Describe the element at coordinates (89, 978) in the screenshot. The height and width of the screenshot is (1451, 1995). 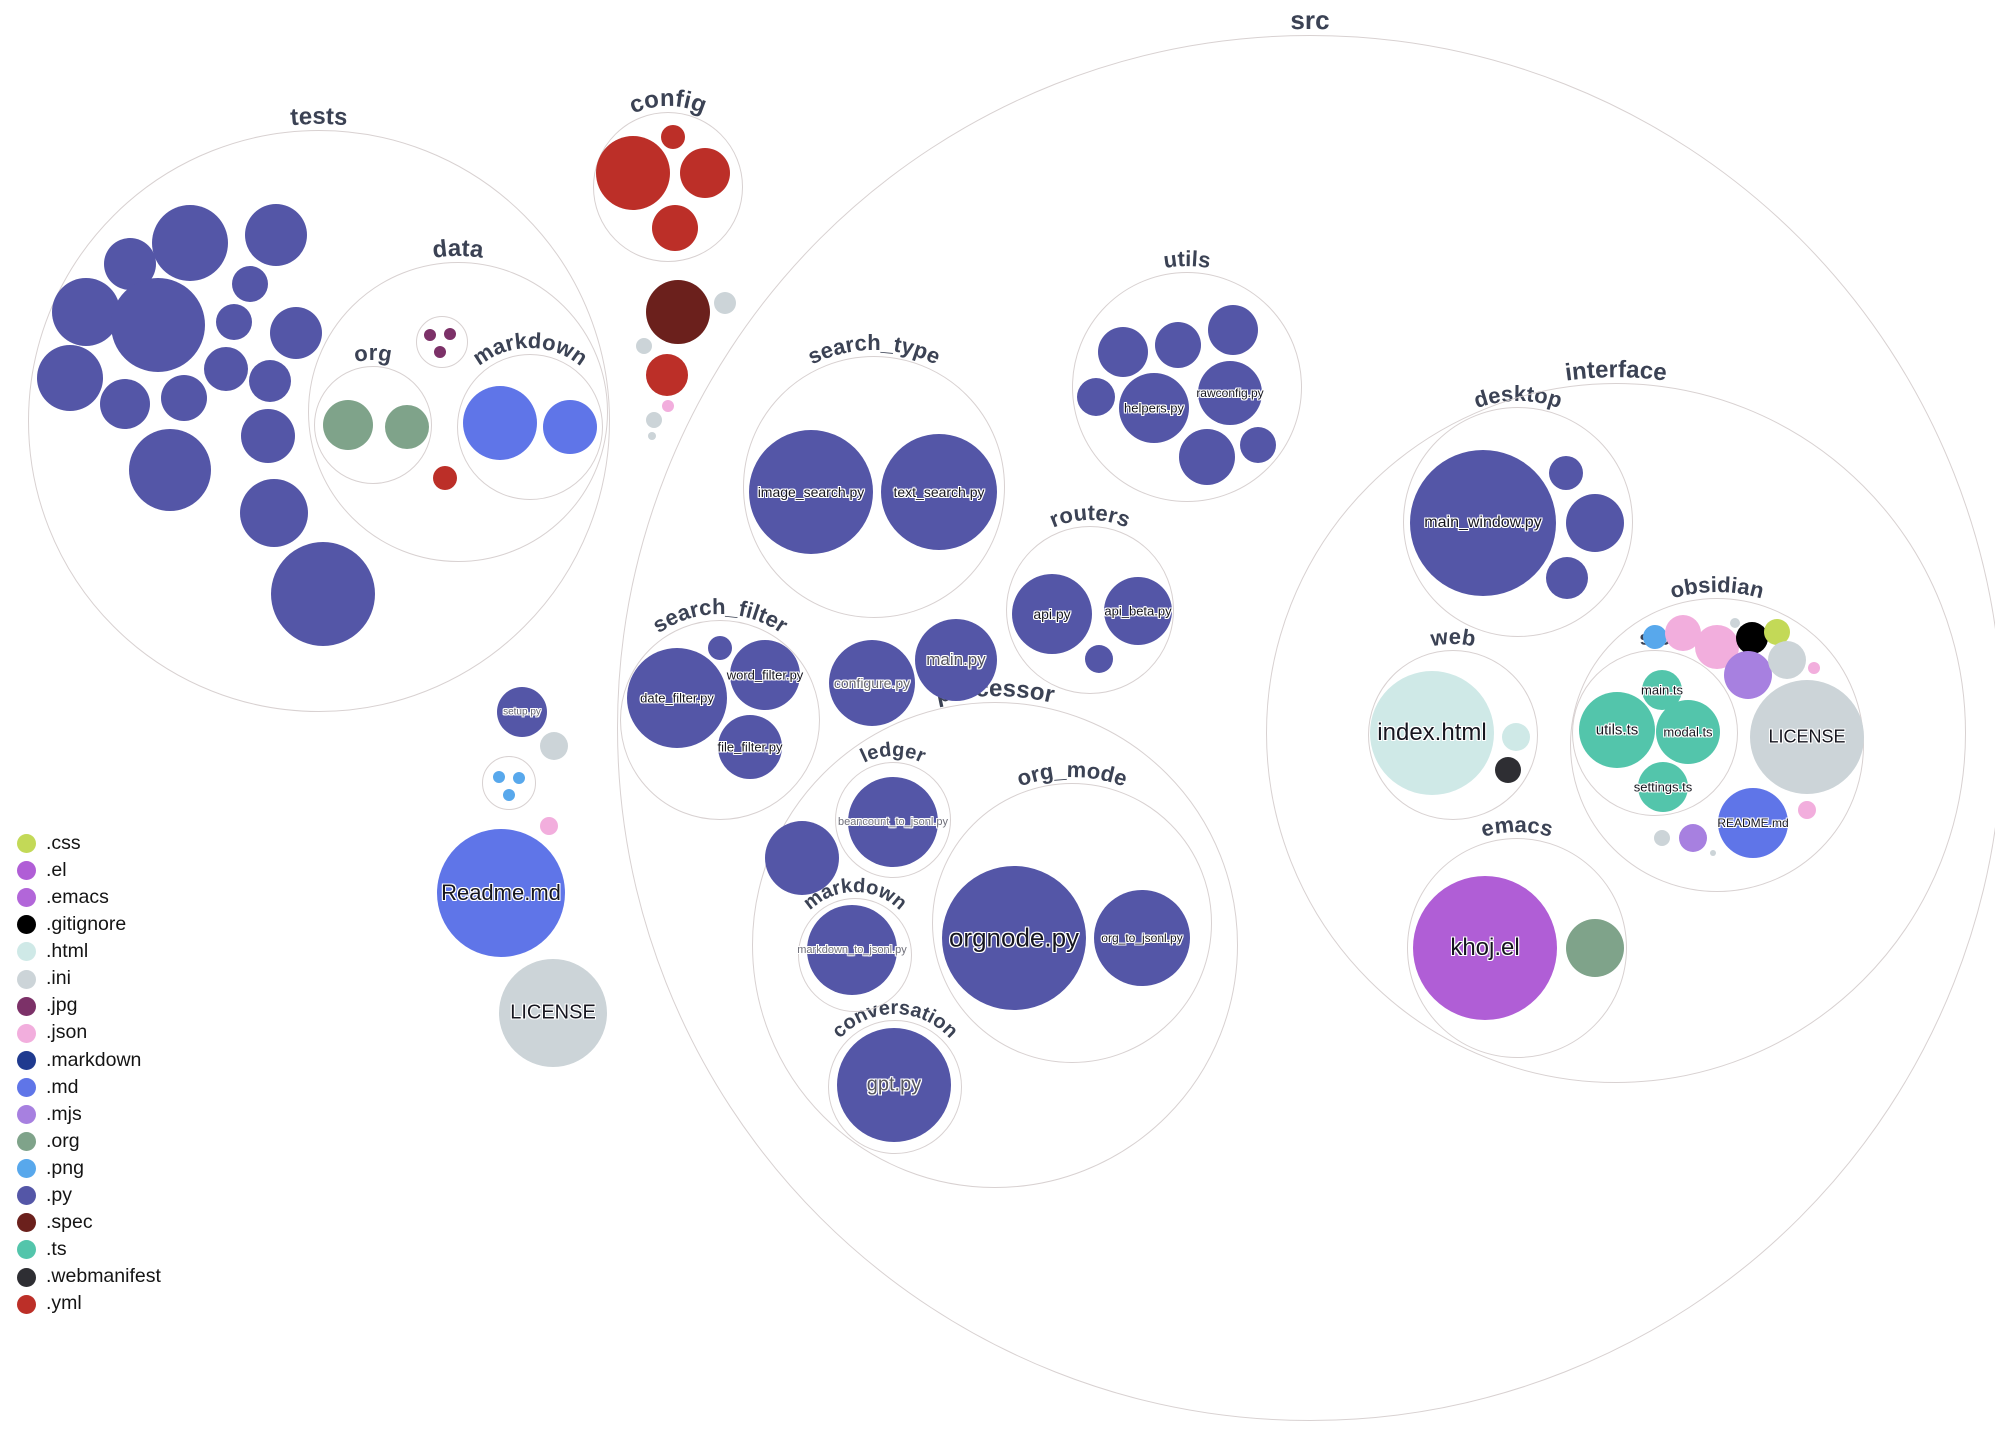
I see `legend-item-ini: .ini` at that location.